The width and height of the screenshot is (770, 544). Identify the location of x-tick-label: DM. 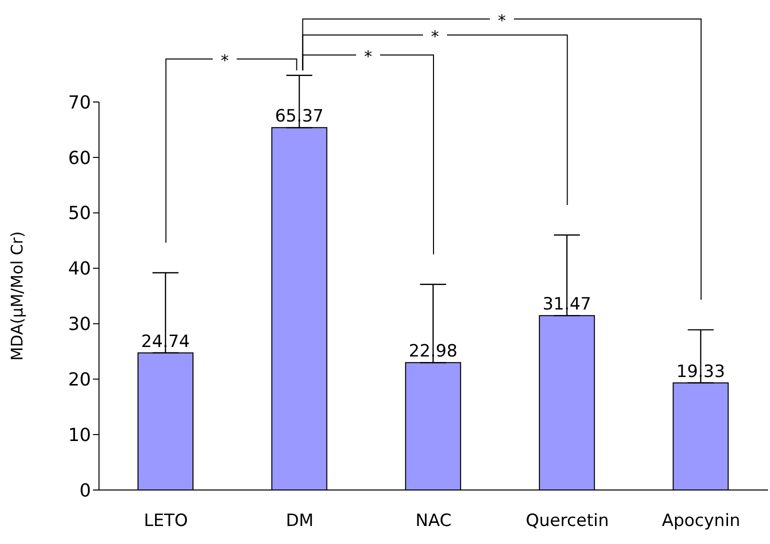
(300, 521).